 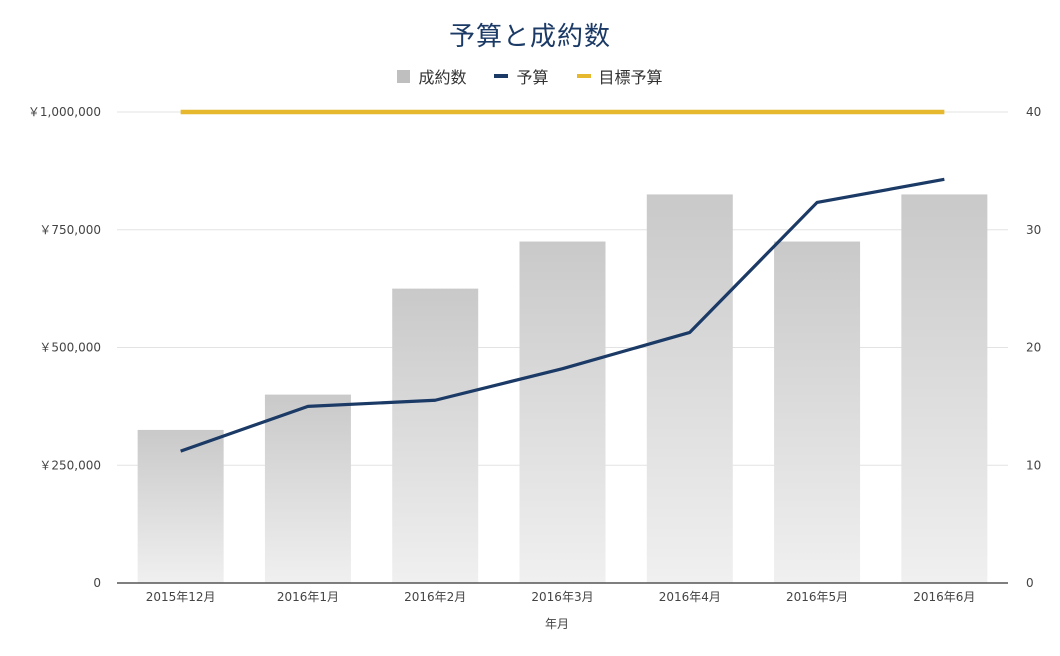 I want to click on legend-item-target-budget: 目標予算, so click(x=619, y=76).